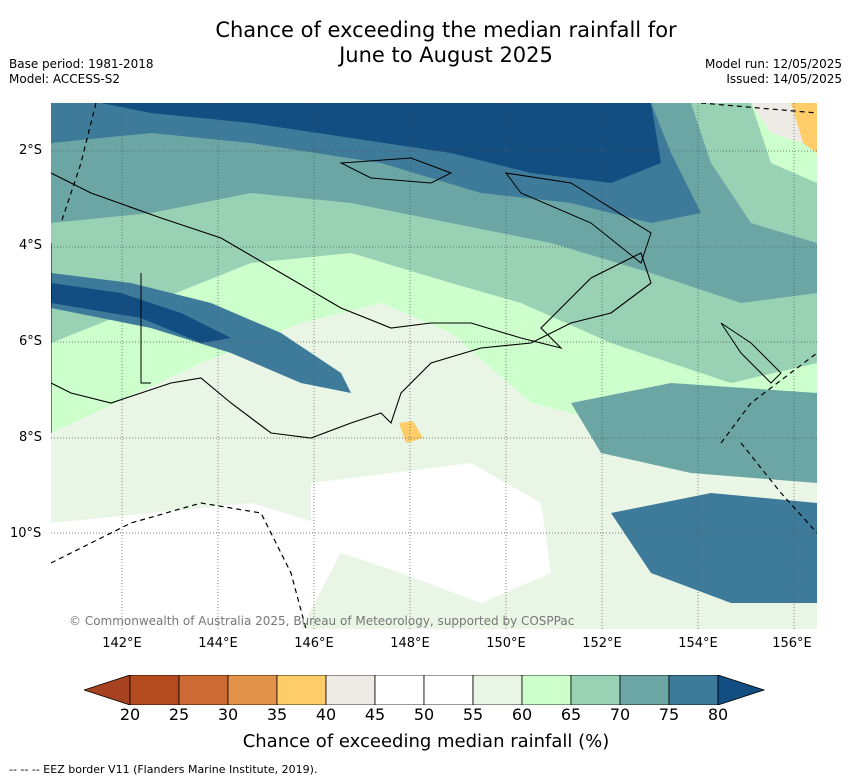 The width and height of the screenshot is (850, 781). I want to click on model-name: Model: ACCESS-S2, so click(65, 79).